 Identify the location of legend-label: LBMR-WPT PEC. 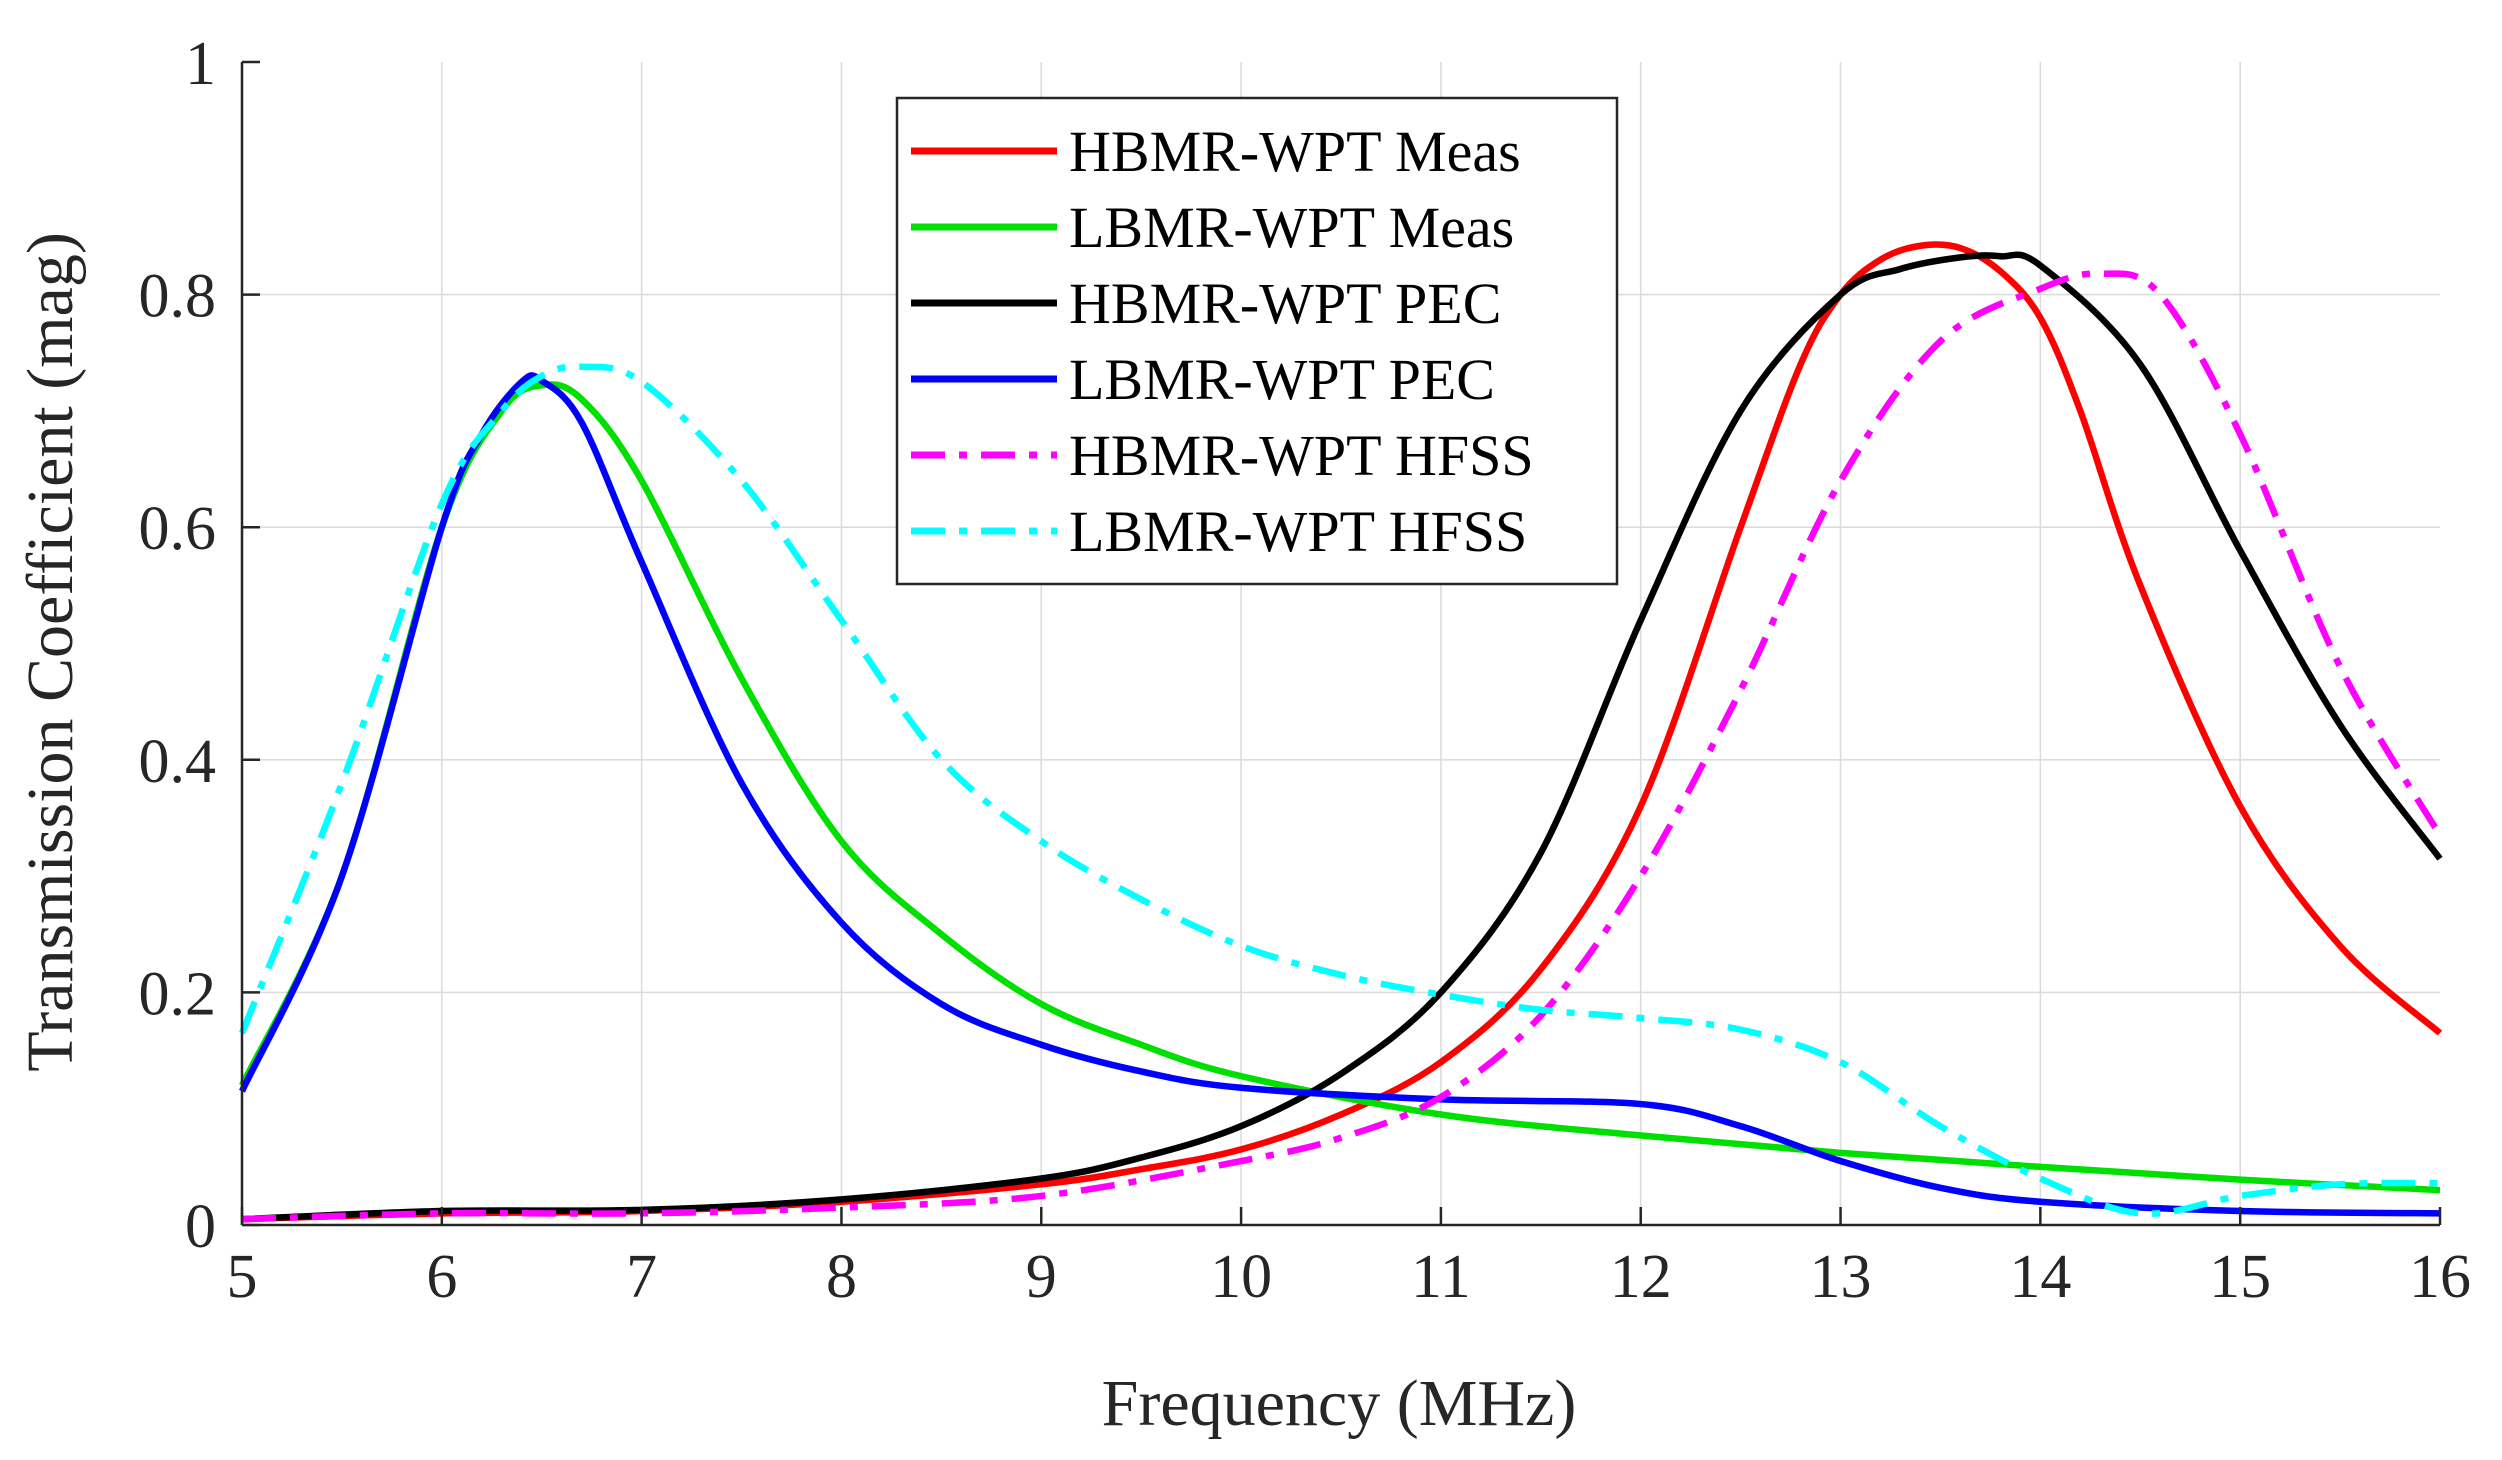
(1282, 379).